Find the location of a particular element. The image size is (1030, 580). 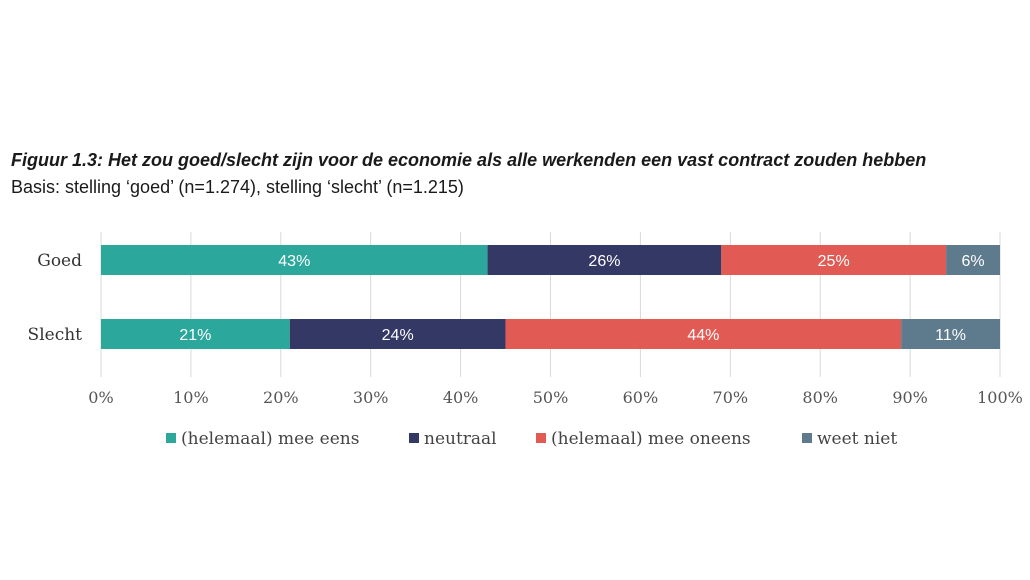

category-label: Goed is located at coordinates (59, 261).